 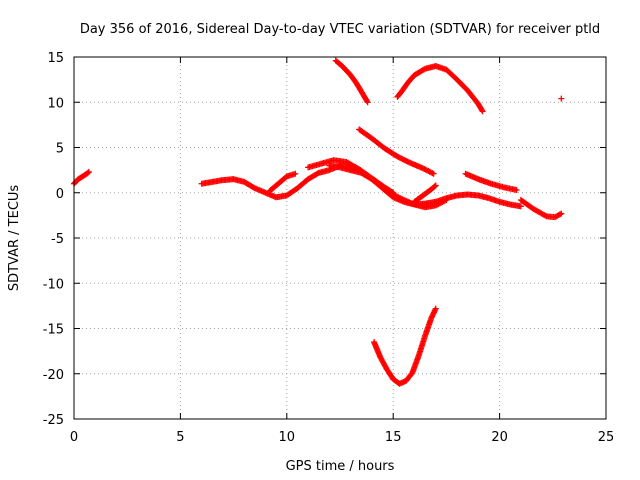 What do you see at coordinates (340, 466) in the screenshot?
I see `x-axis-label: GPS time / hours` at bounding box center [340, 466].